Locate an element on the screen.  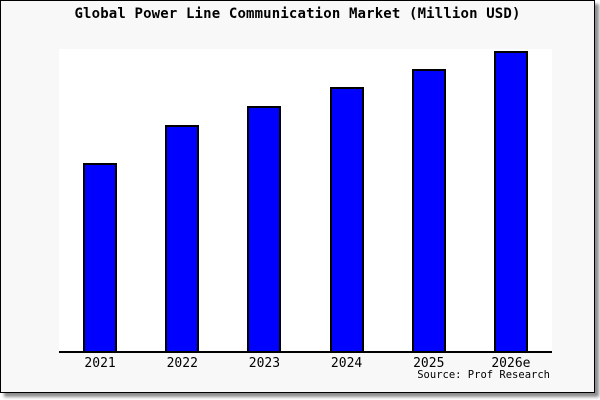
source-credit: Source: Prof Research is located at coordinates (483, 375).